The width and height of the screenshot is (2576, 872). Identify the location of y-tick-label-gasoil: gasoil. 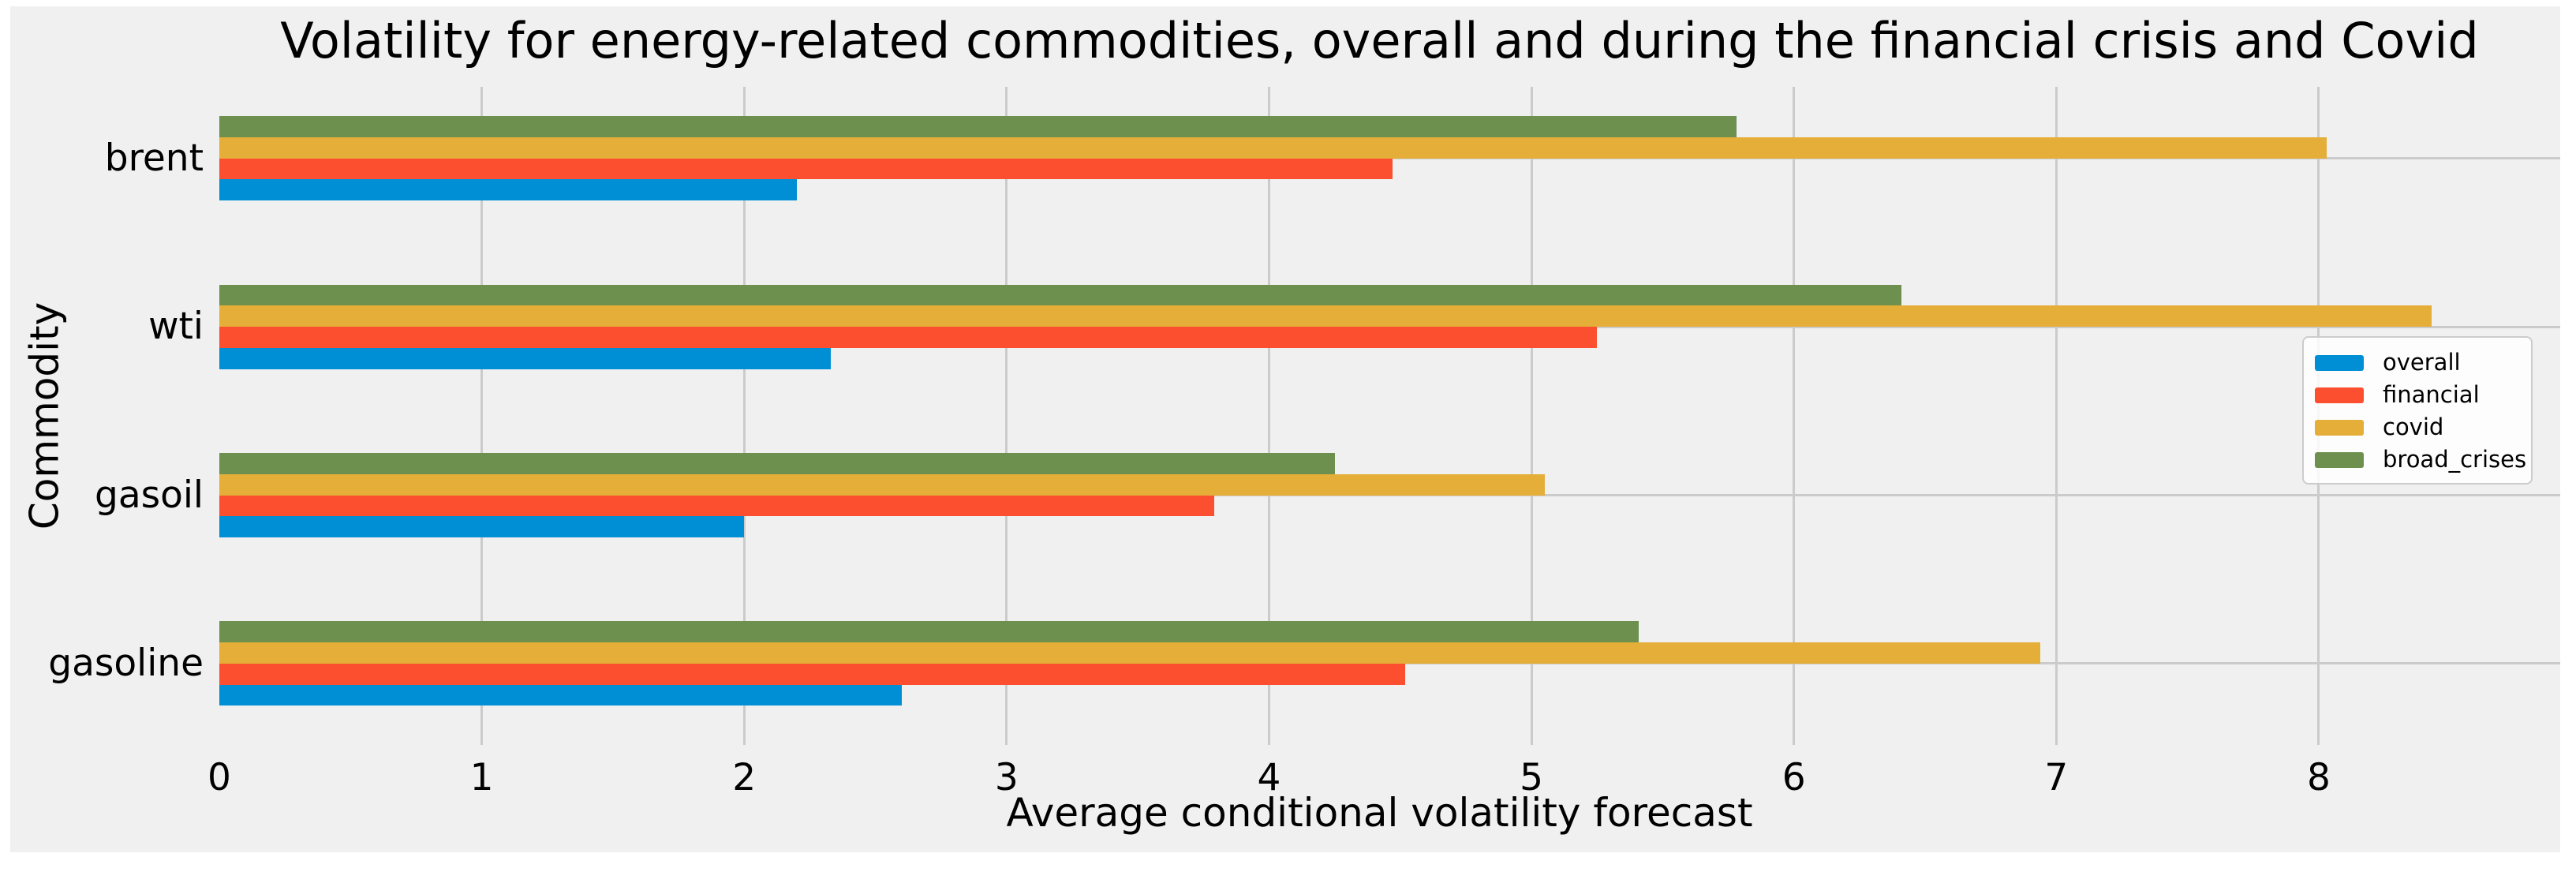
(149, 495).